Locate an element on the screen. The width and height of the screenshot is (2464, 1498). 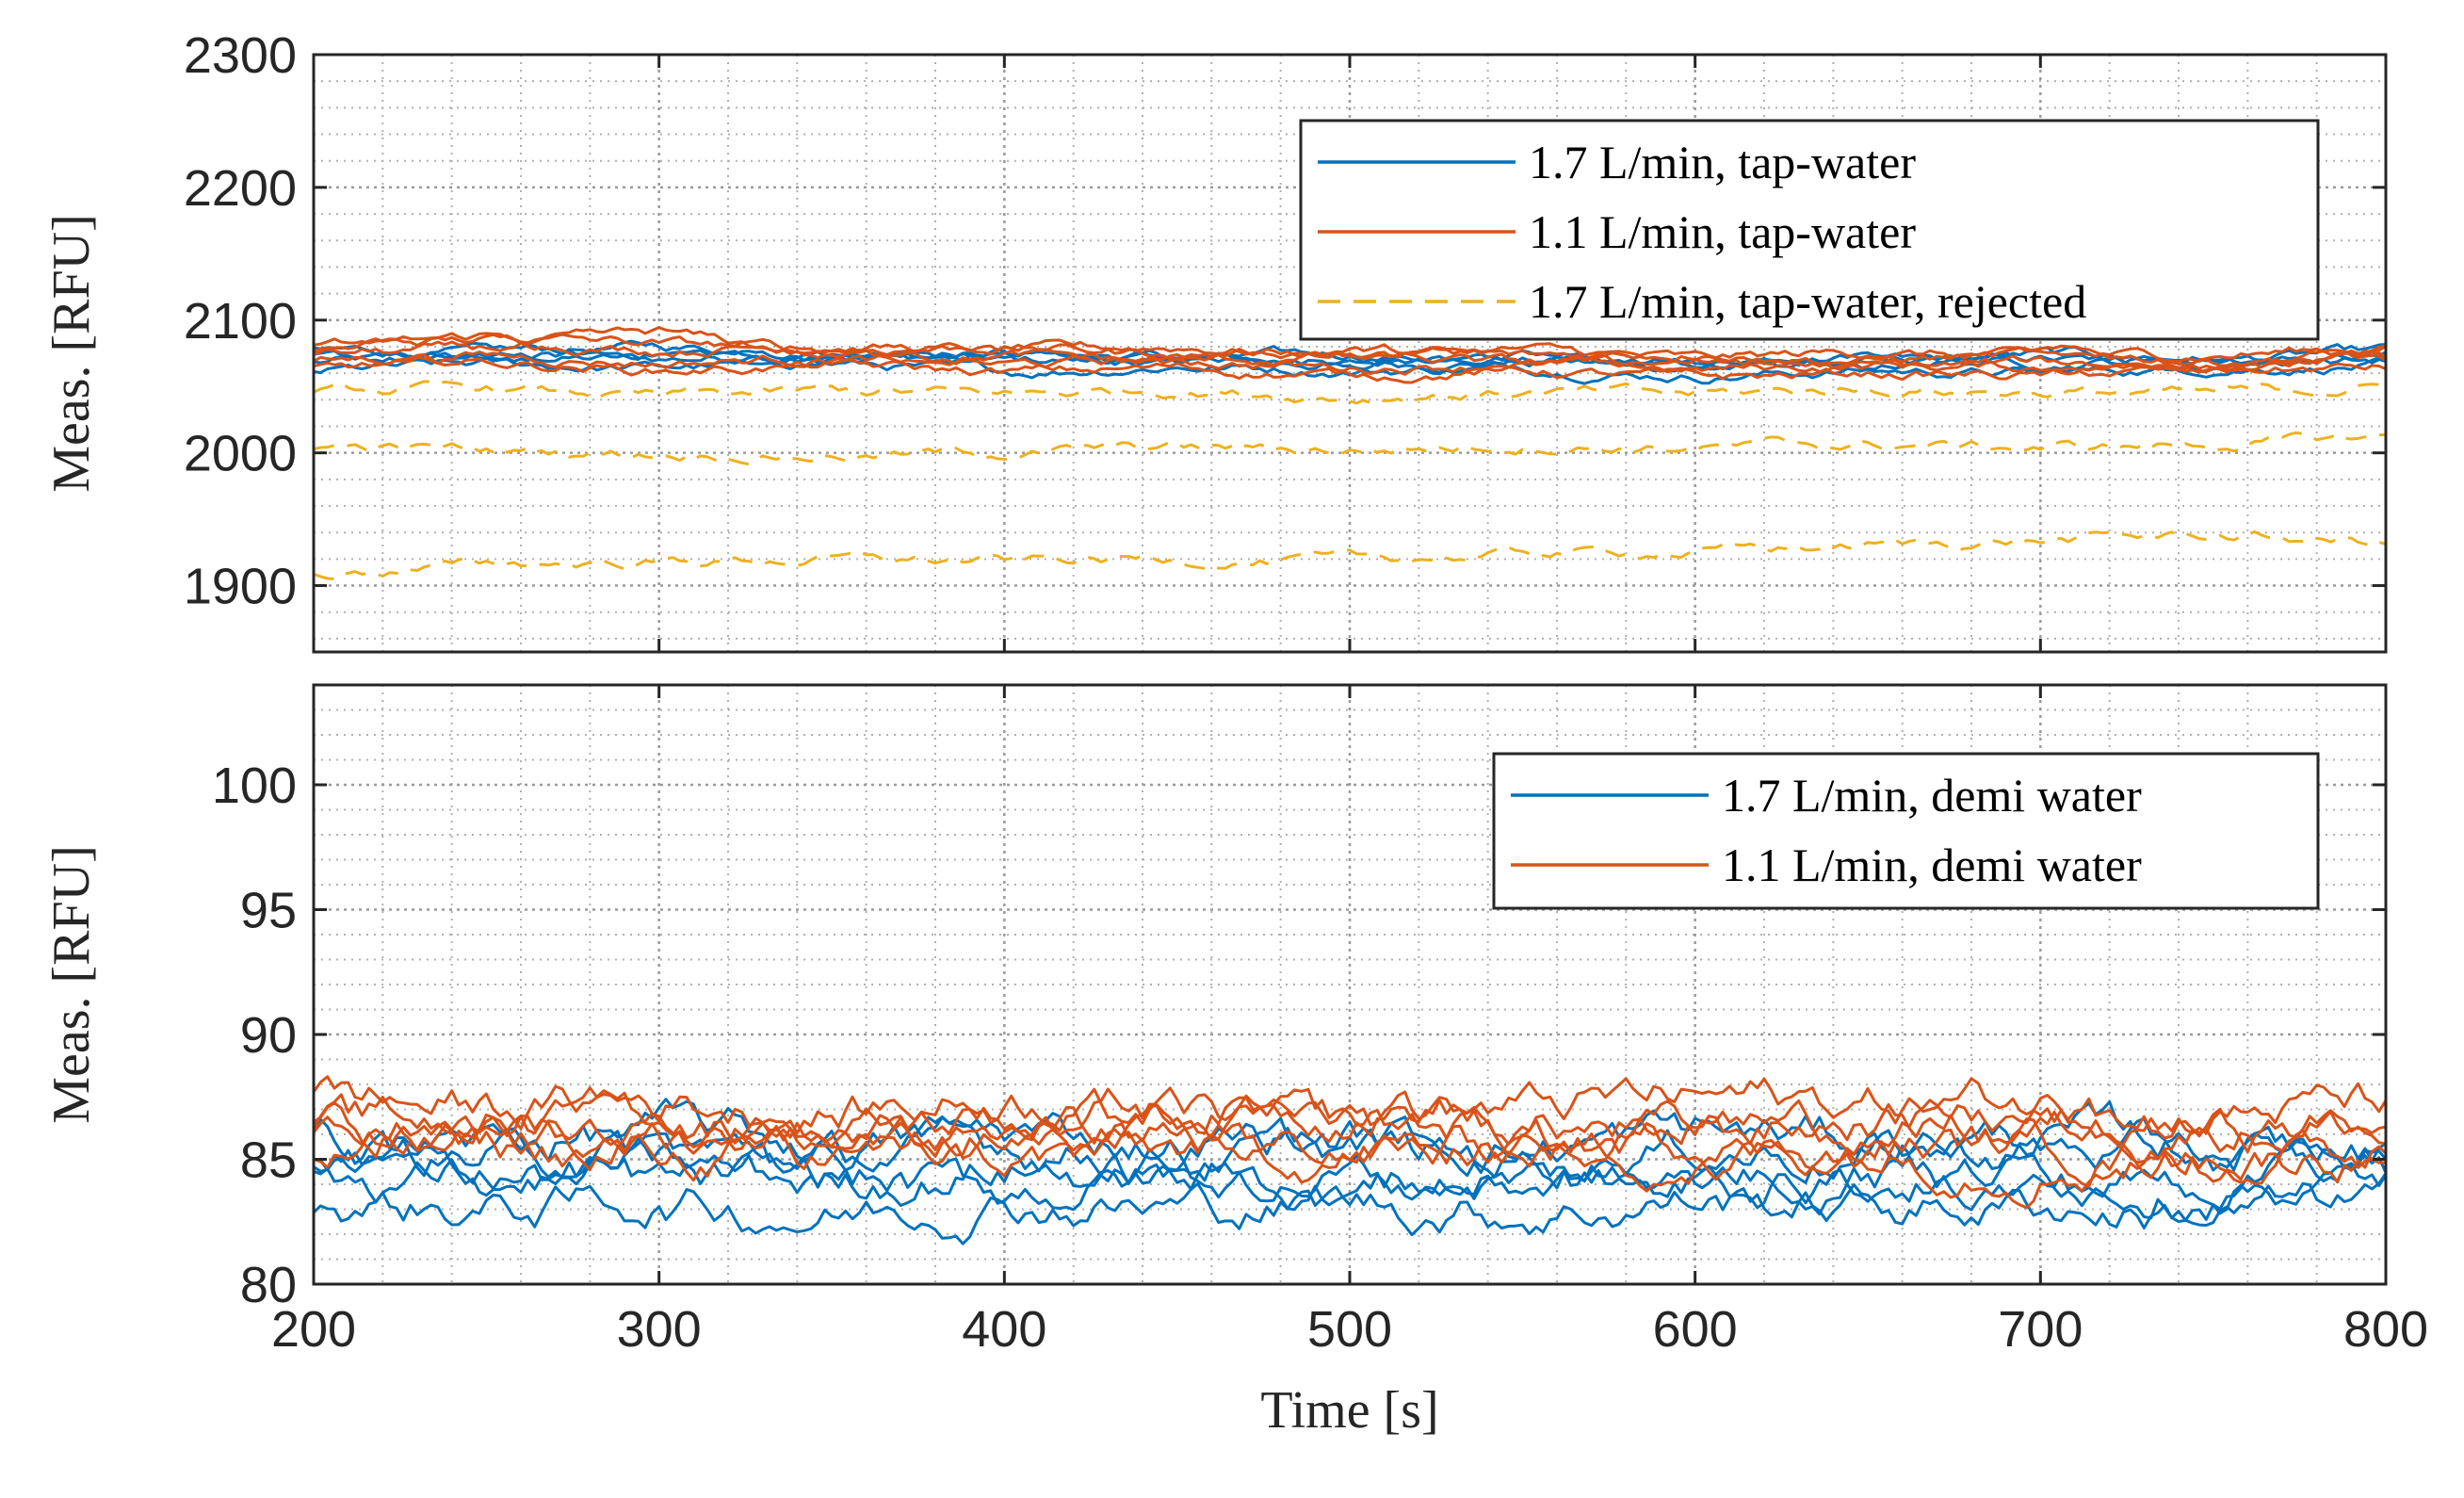
y-tick-label: 2000 is located at coordinates (240, 454).